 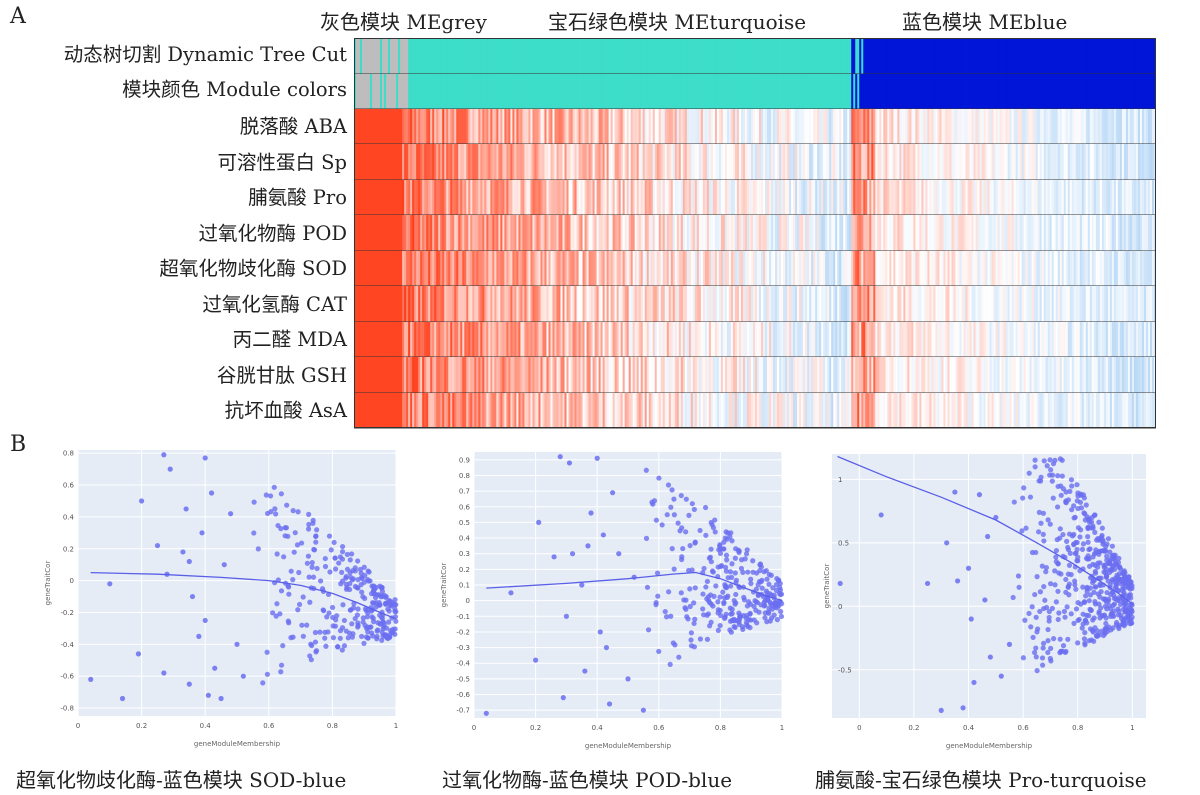 What do you see at coordinates (598, 728) in the screenshot?
I see `x-tick-label: 0.4` at bounding box center [598, 728].